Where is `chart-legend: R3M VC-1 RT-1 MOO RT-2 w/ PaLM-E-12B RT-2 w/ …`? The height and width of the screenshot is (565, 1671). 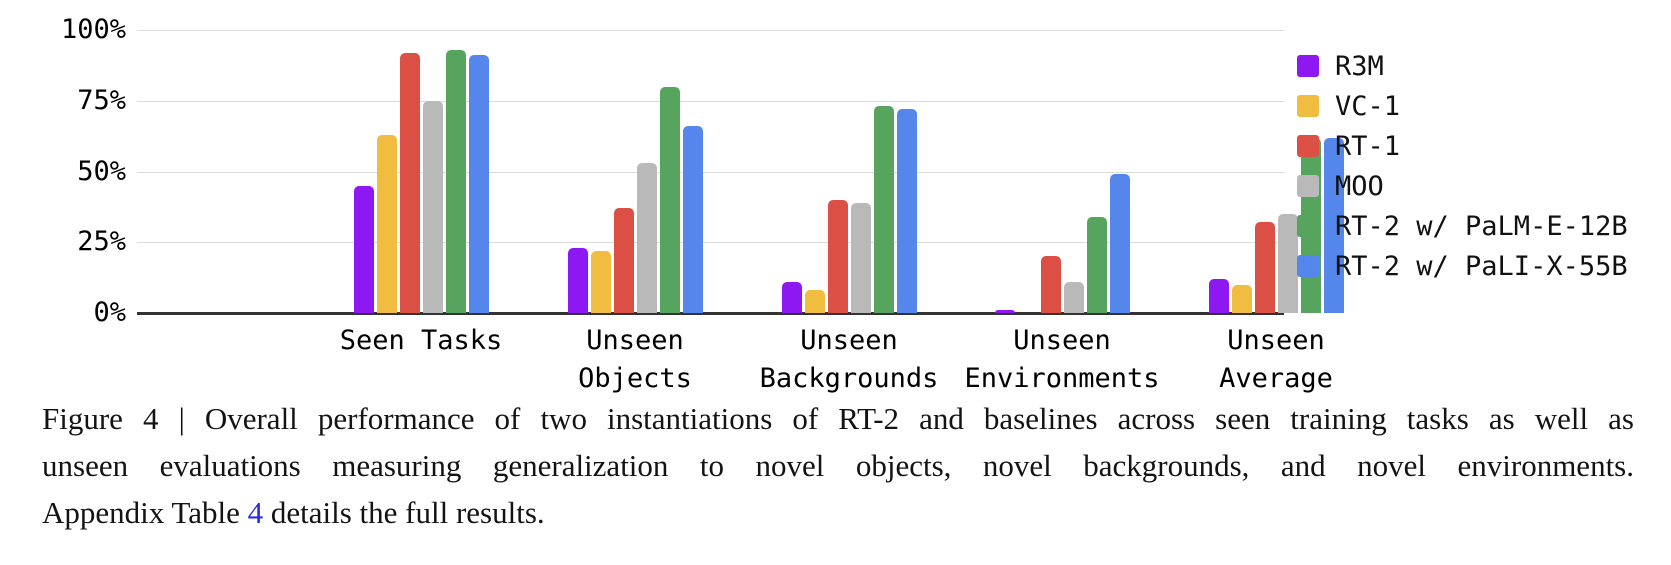 chart-legend: R3M VC-1 RT-1 MOO RT-2 w/ PaLM-E-12B RT-2 w/ … is located at coordinates (1462, 166).